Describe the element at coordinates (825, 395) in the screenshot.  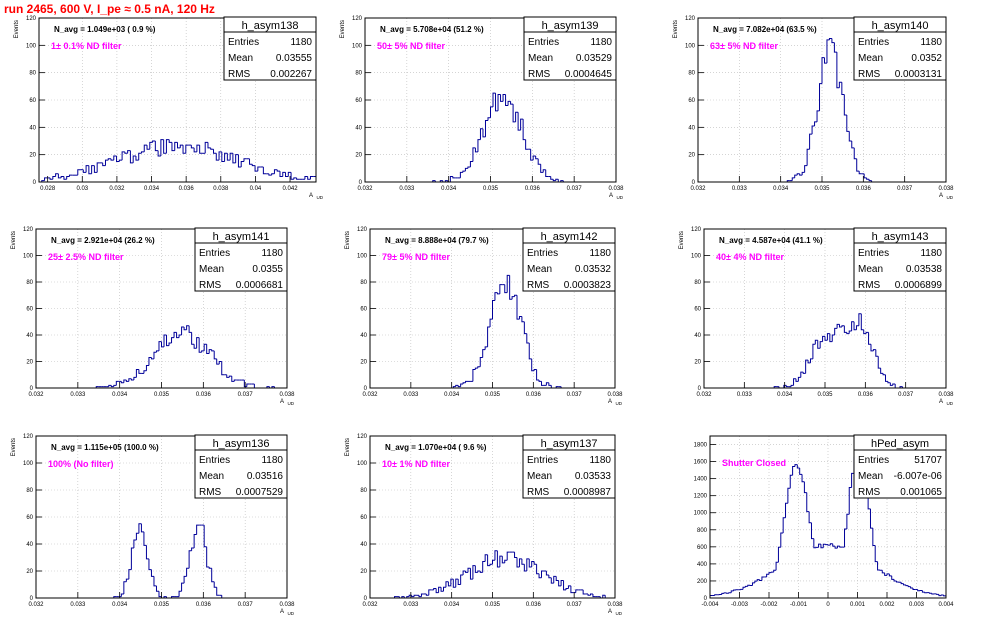
I see `x-tick-label: 0.035` at that location.